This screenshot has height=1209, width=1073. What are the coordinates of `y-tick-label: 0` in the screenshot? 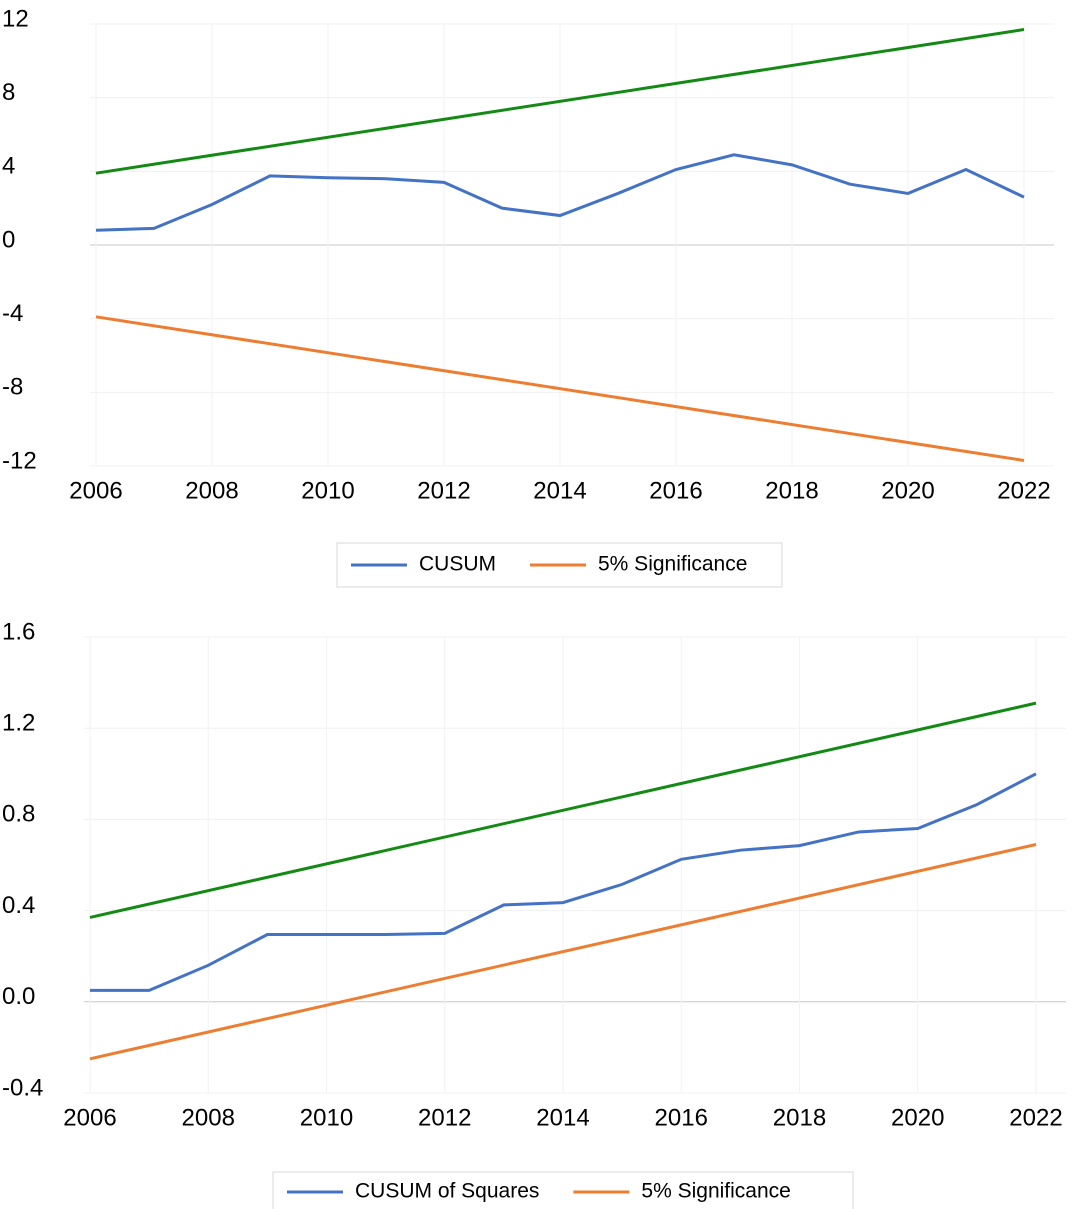 It's located at (8, 239).